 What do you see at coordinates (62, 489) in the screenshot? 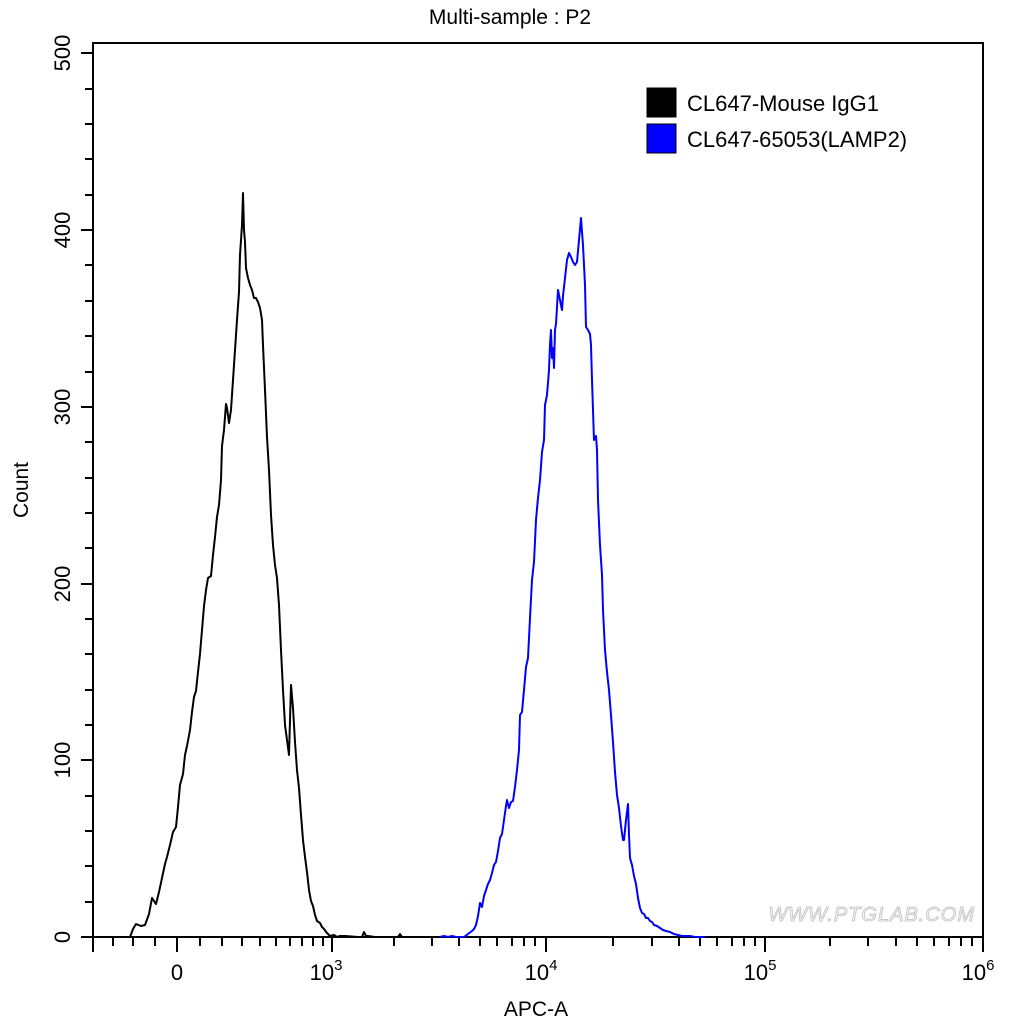
I see `y-tick-labels: 0 100 200 300 400 500` at bounding box center [62, 489].